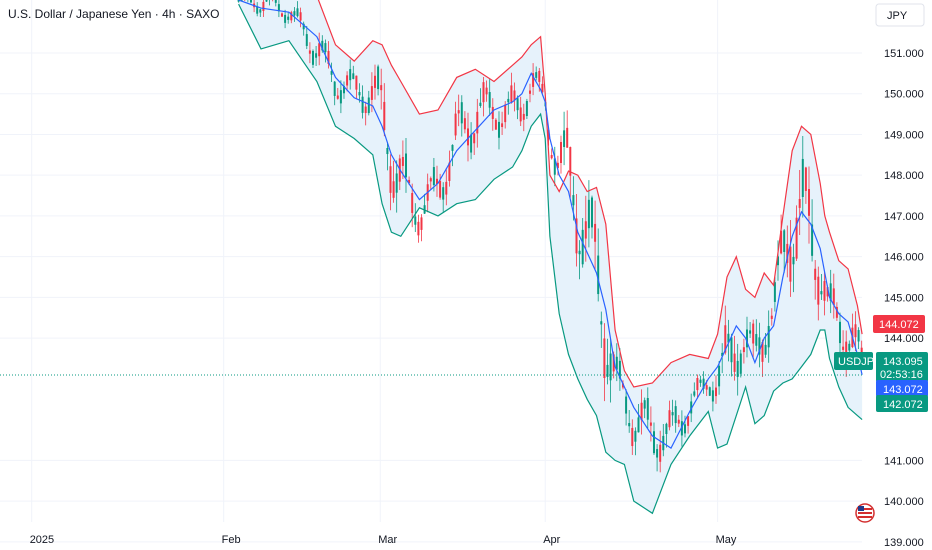  I want to click on y-tick-label: 148.000, so click(904, 176).